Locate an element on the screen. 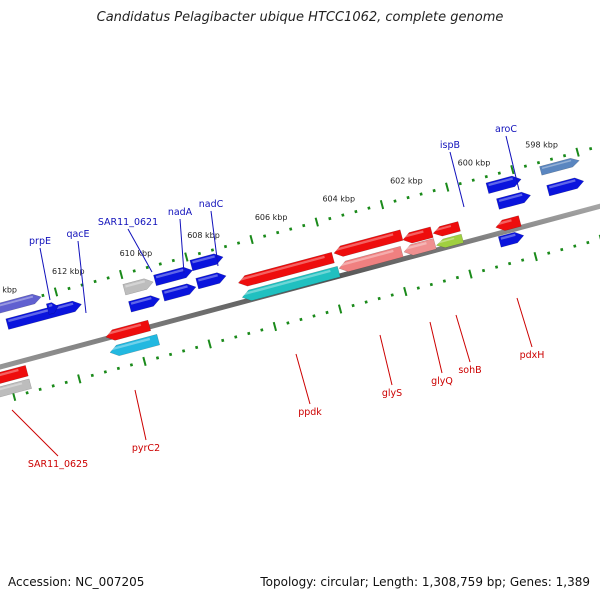  label-ispB: ispB is located at coordinates (452, 174).